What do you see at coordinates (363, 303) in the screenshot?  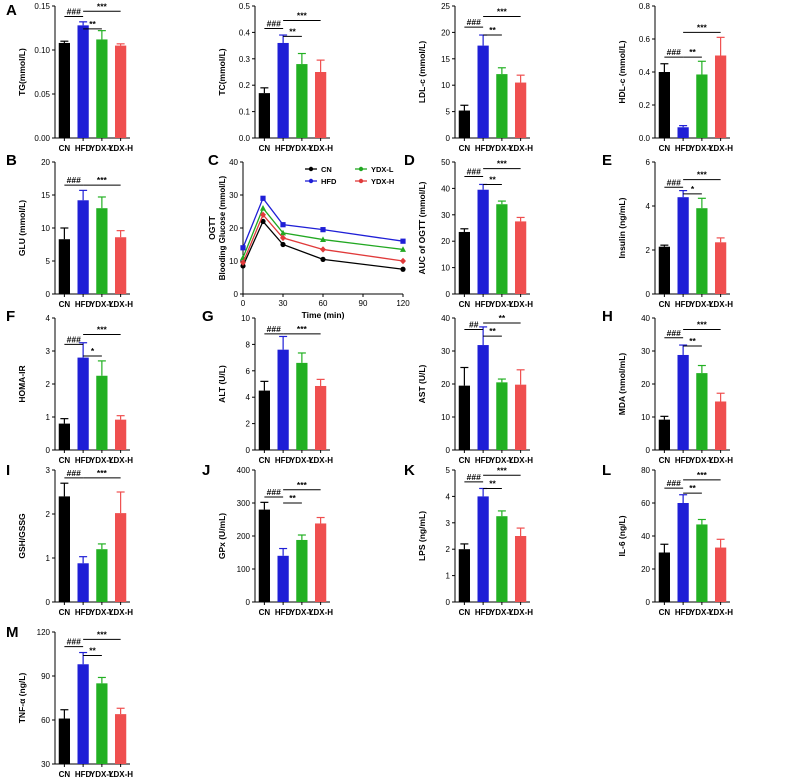 I see `x-tick-label: 90` at bounding box center [363, 303].